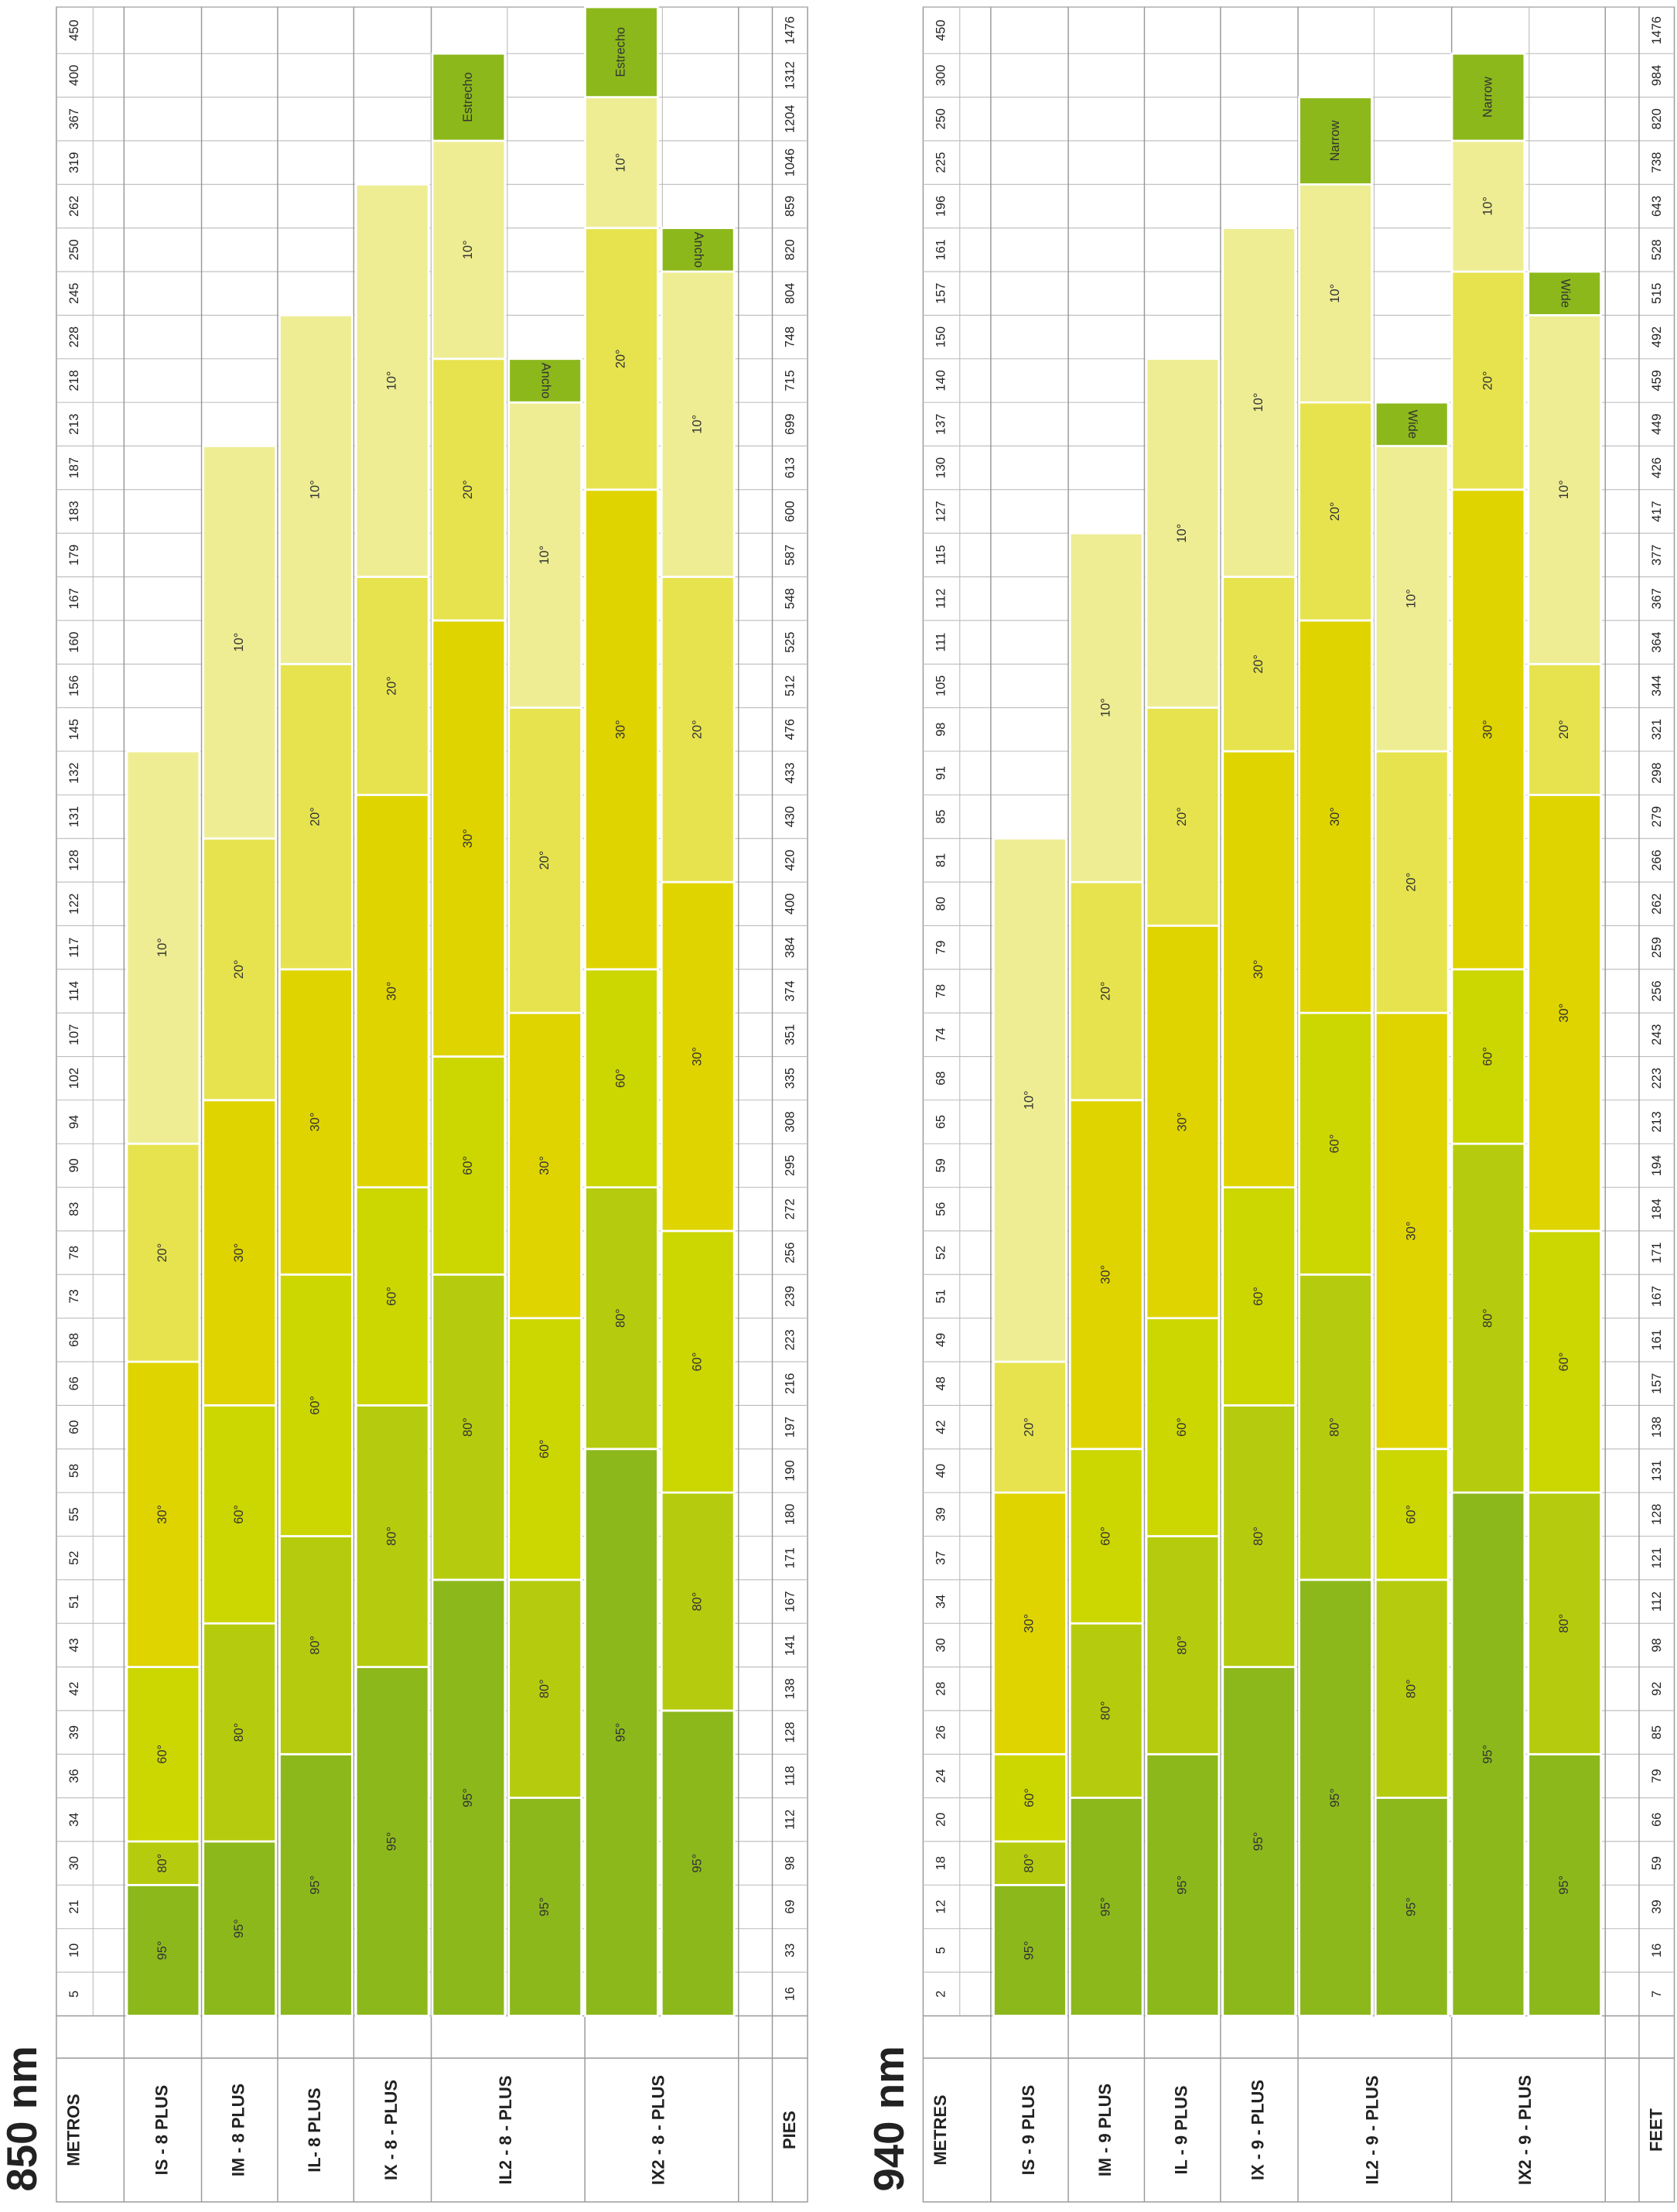 This screenshot has width=1677, height=2212. Describe the element at coordinates (790, 947) in the screenshot. I see `y2-tick-label: 384` at that location.